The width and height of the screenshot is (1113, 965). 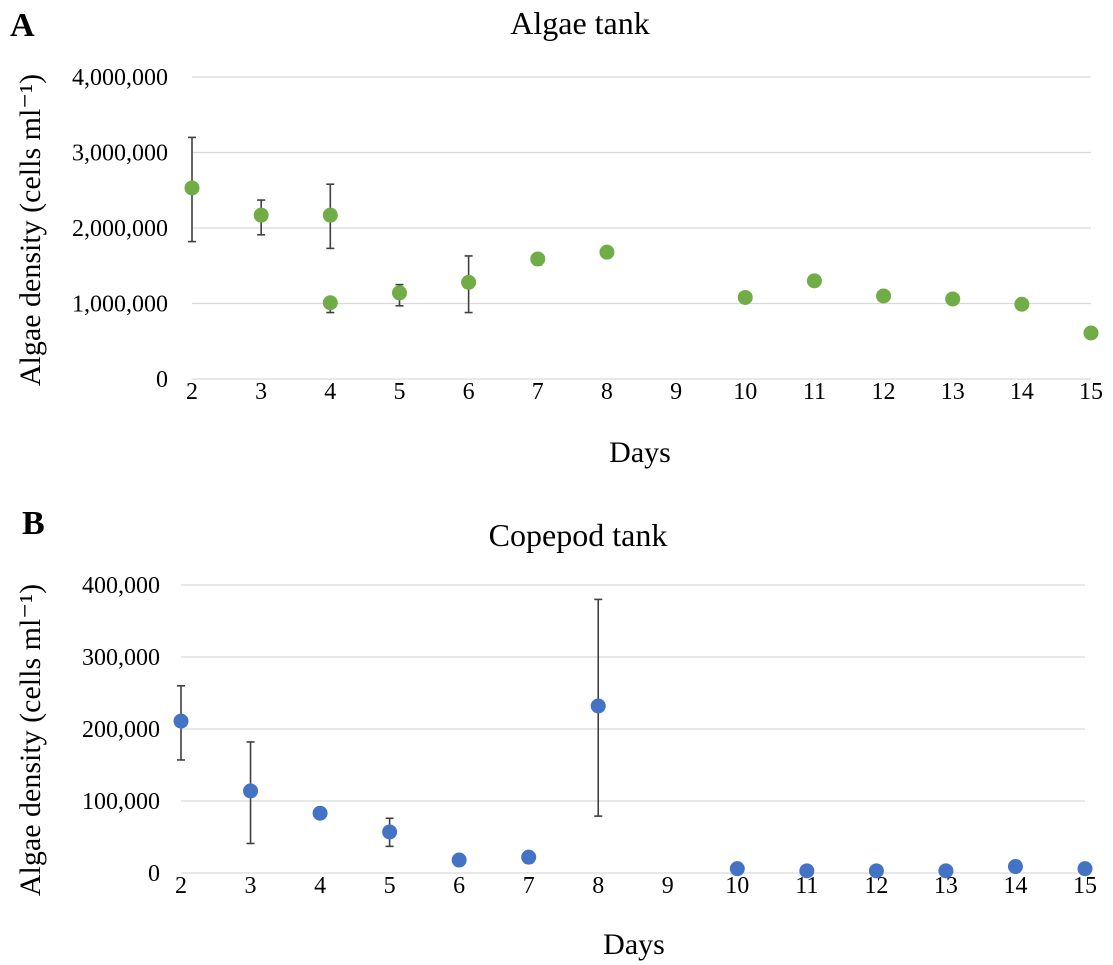 What do you see at coordinates (884, 392) in the screenshot?
I see `x-tick-label-a-12: 12` at bounding box center [884, 392].